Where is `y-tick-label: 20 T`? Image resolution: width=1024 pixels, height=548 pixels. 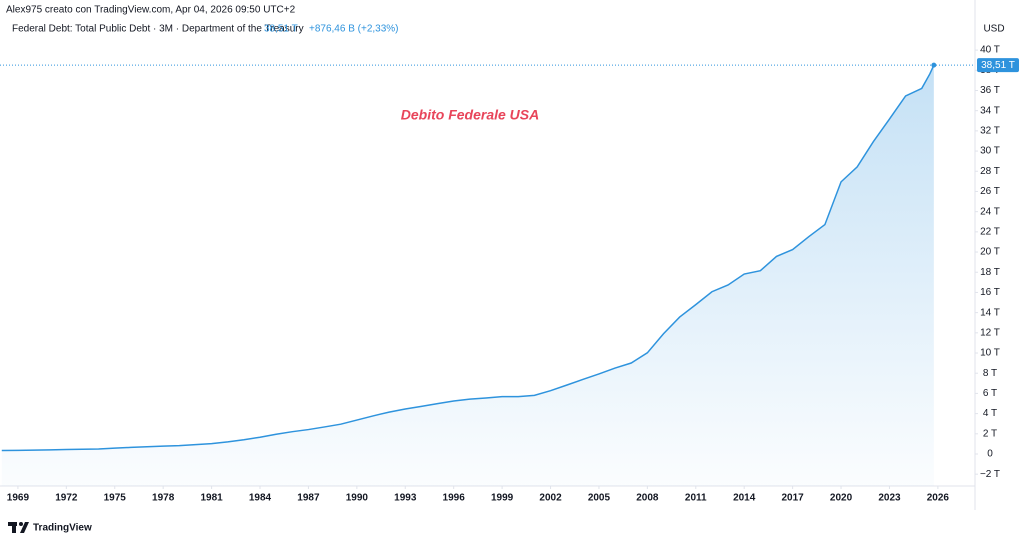 y-tick-label: 20 T is located at coordinates (990, 252).